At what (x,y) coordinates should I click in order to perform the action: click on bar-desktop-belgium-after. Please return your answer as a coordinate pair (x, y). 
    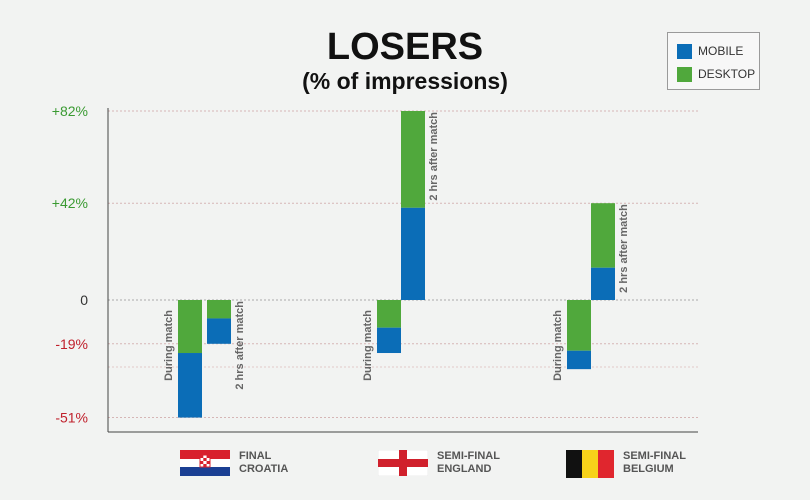
    Looking at the image, I should click on (603, 235).